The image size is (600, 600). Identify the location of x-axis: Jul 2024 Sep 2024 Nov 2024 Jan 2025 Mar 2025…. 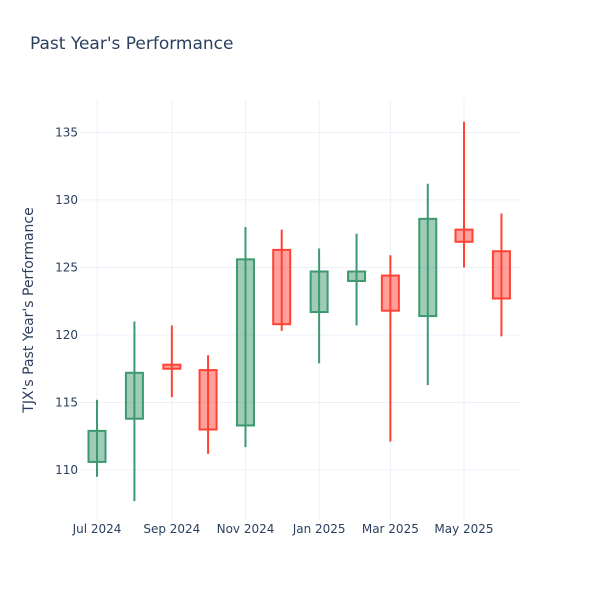
(283, 529).